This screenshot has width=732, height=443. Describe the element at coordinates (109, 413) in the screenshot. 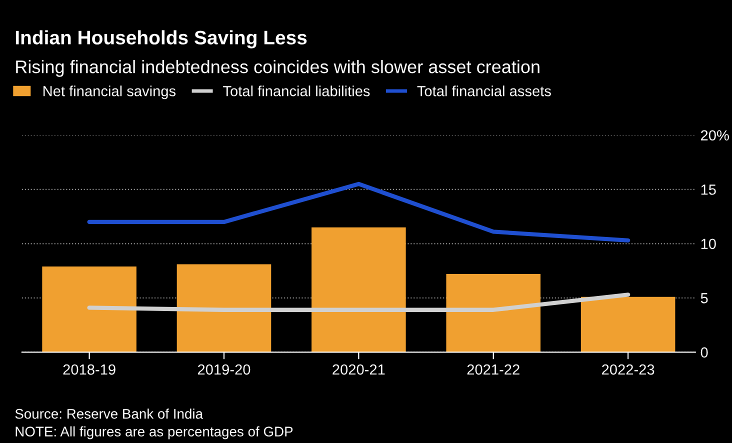

I see `source-note: Source: Reserve Bank of India` at that location.